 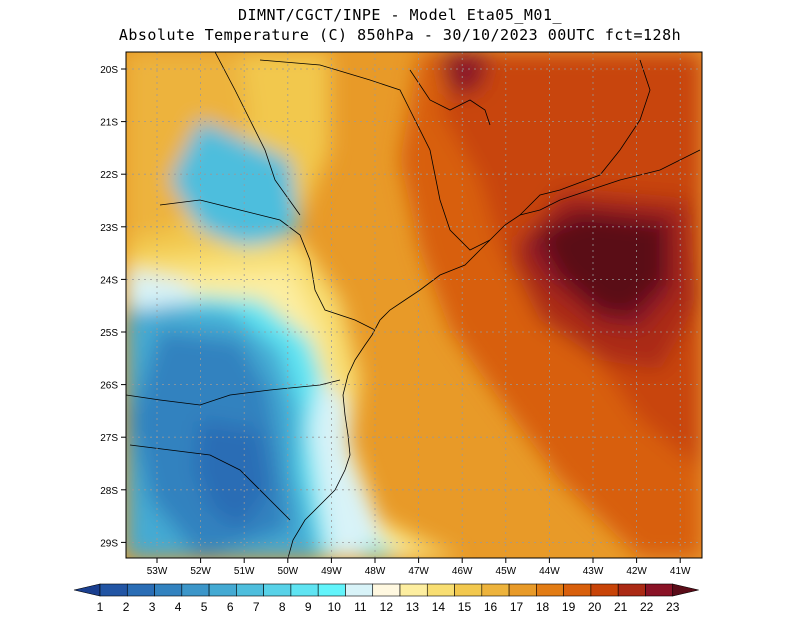 What do you see at coordinates (593, 571) in the screenshot?
I see `lon-tick-label: 43W` at bounding box center [593, 571].